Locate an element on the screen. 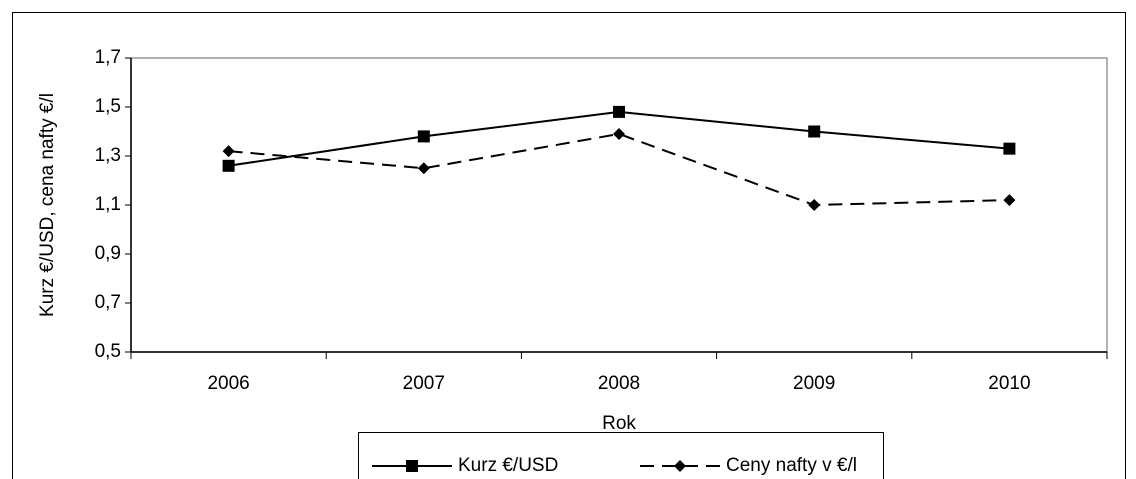 The height and width of the screenshot is (479, 1136). y-tick-label: 1,5 is located at coordinates (108, 106).